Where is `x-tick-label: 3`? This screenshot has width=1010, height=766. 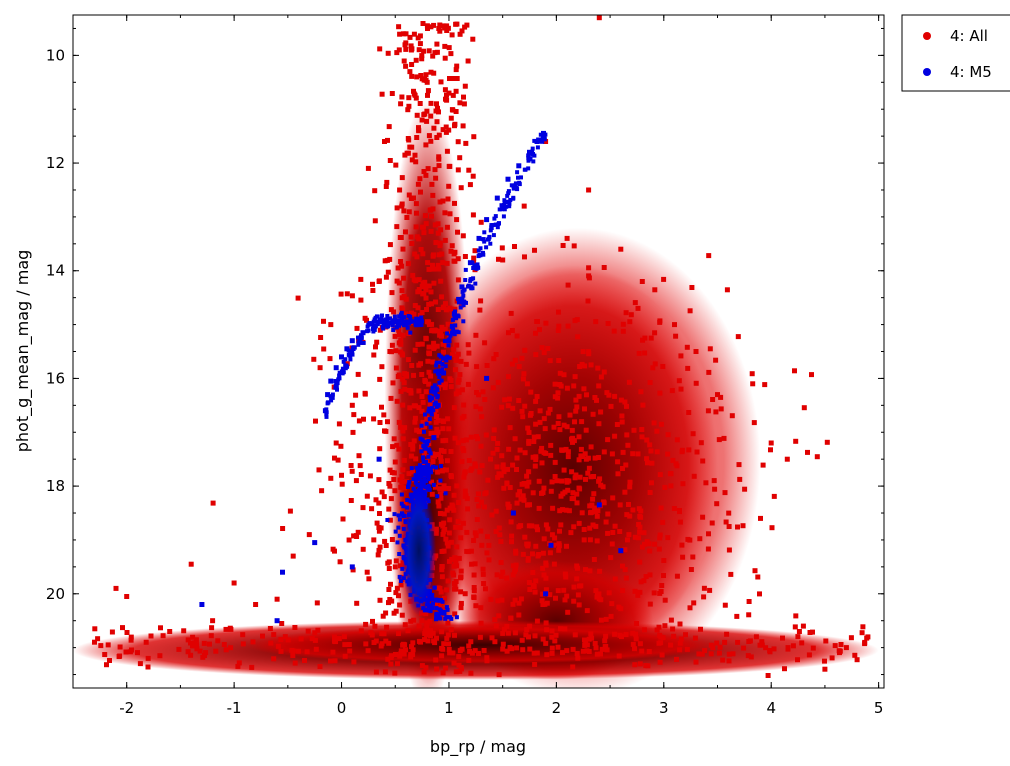
x-tick-label: 3 is located at coordinates (664, 708).